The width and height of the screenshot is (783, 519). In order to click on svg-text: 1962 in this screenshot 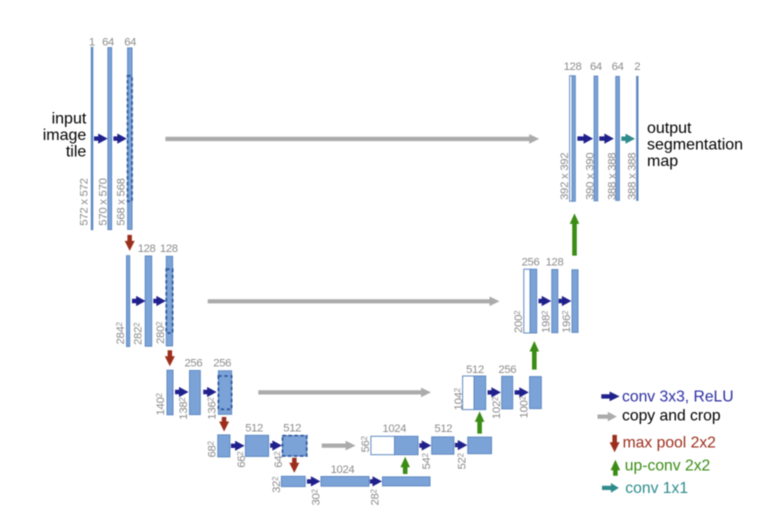, I will do `click(567, 322)`.